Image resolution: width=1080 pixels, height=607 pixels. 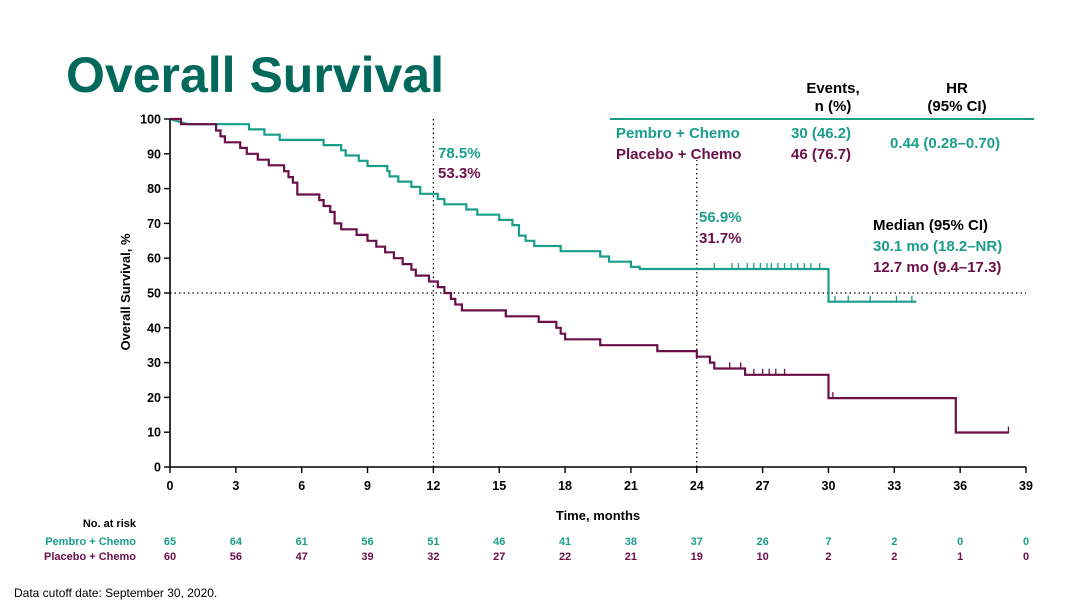 I want to click on placebo-at-risk-value: 22, so click(x=565, y=557).